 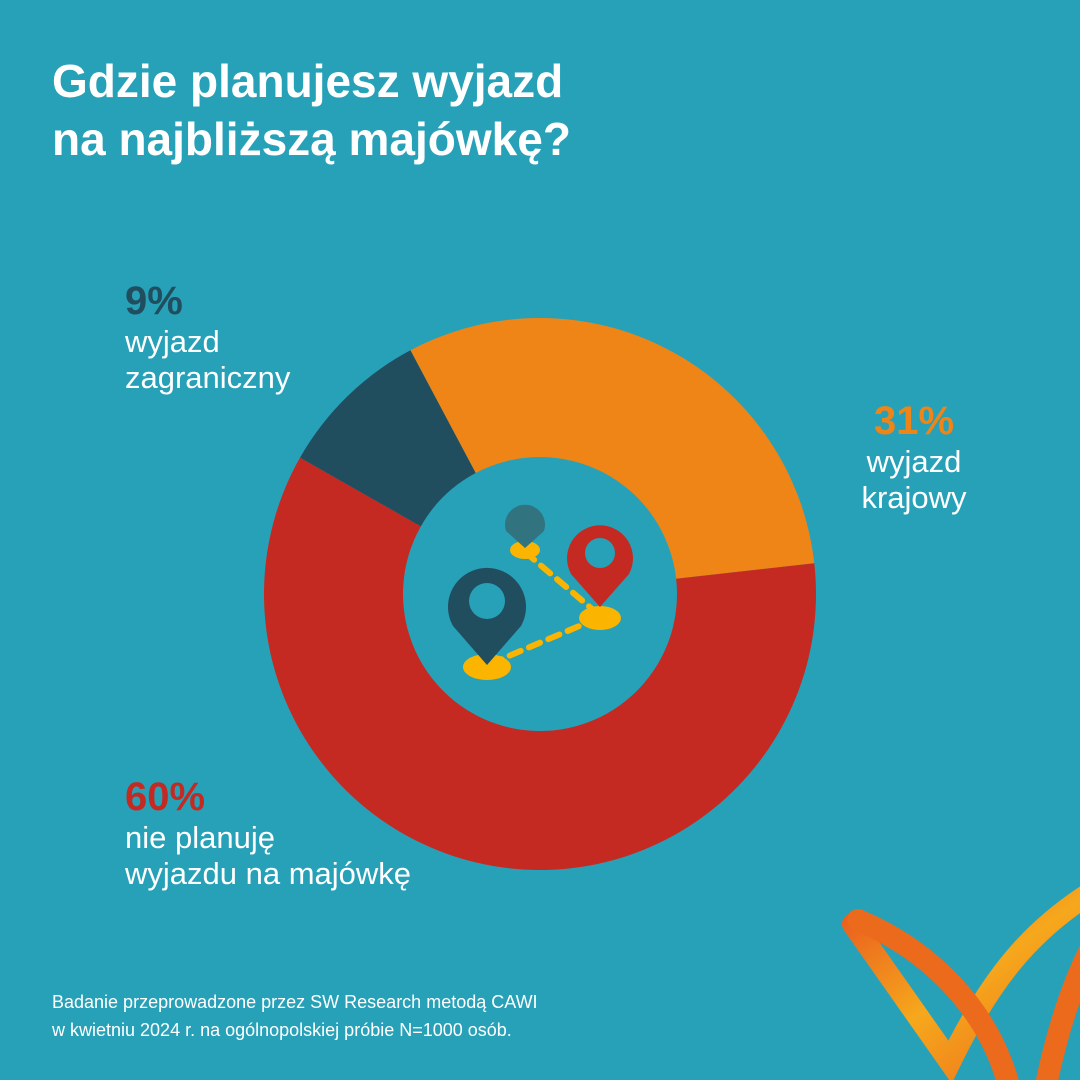 I want to click on label-domestic: 31% wyjazd krajowy, so click(x=914, y=457).